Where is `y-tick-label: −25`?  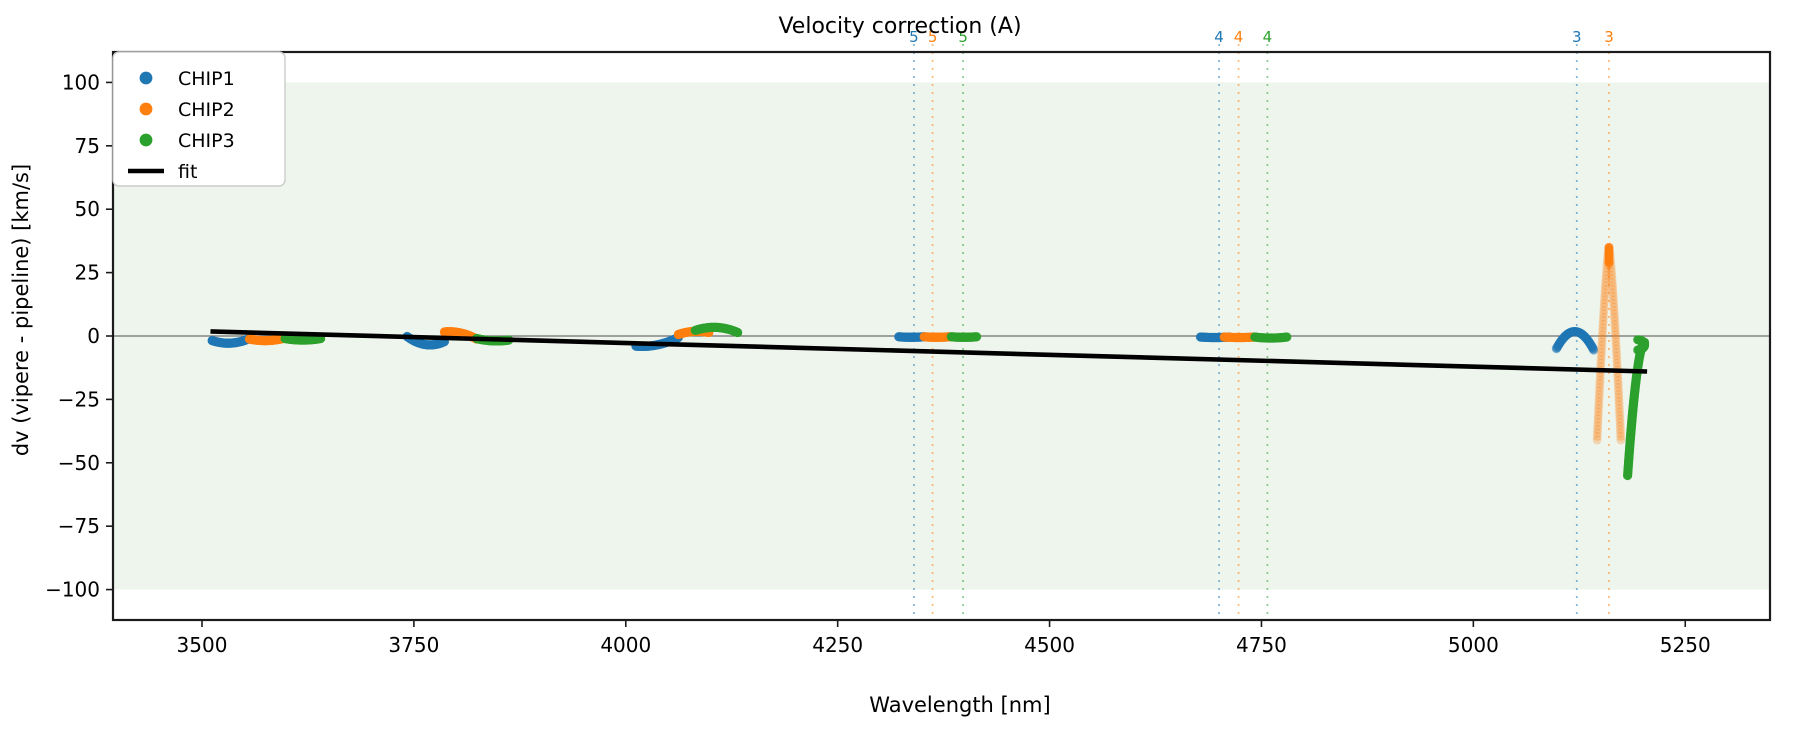
y-tick-label: −25 is located at coordinates (79, 399).